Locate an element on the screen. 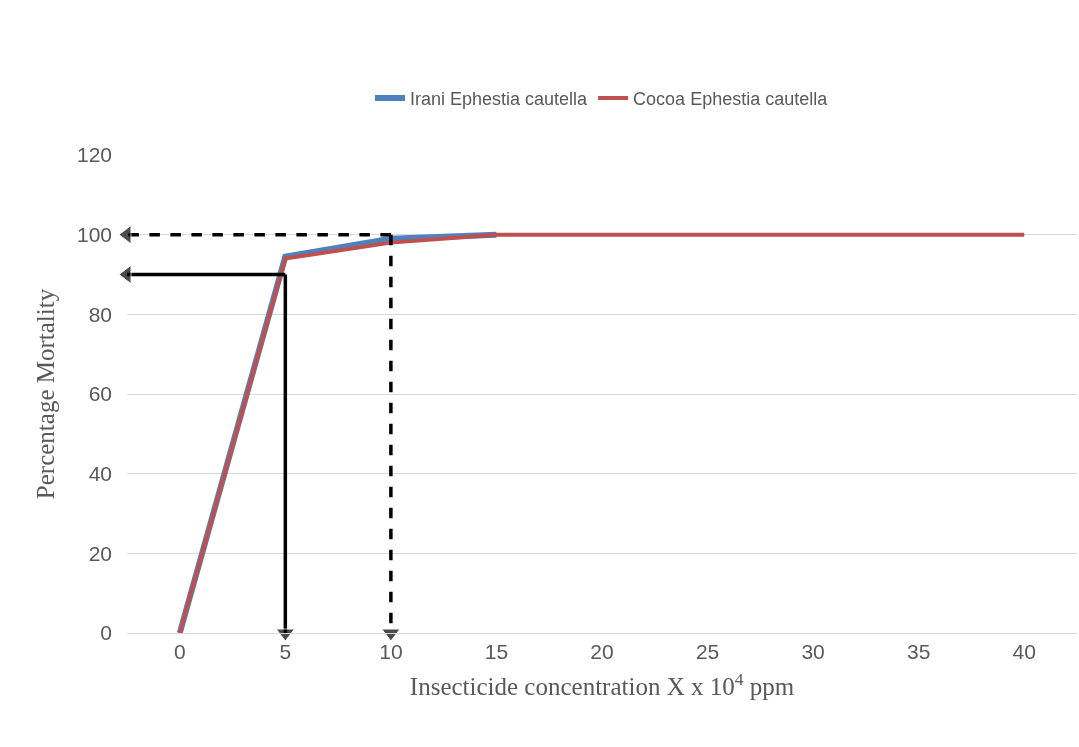  x-tick-label: 25 is located at coordinates (707, 652).